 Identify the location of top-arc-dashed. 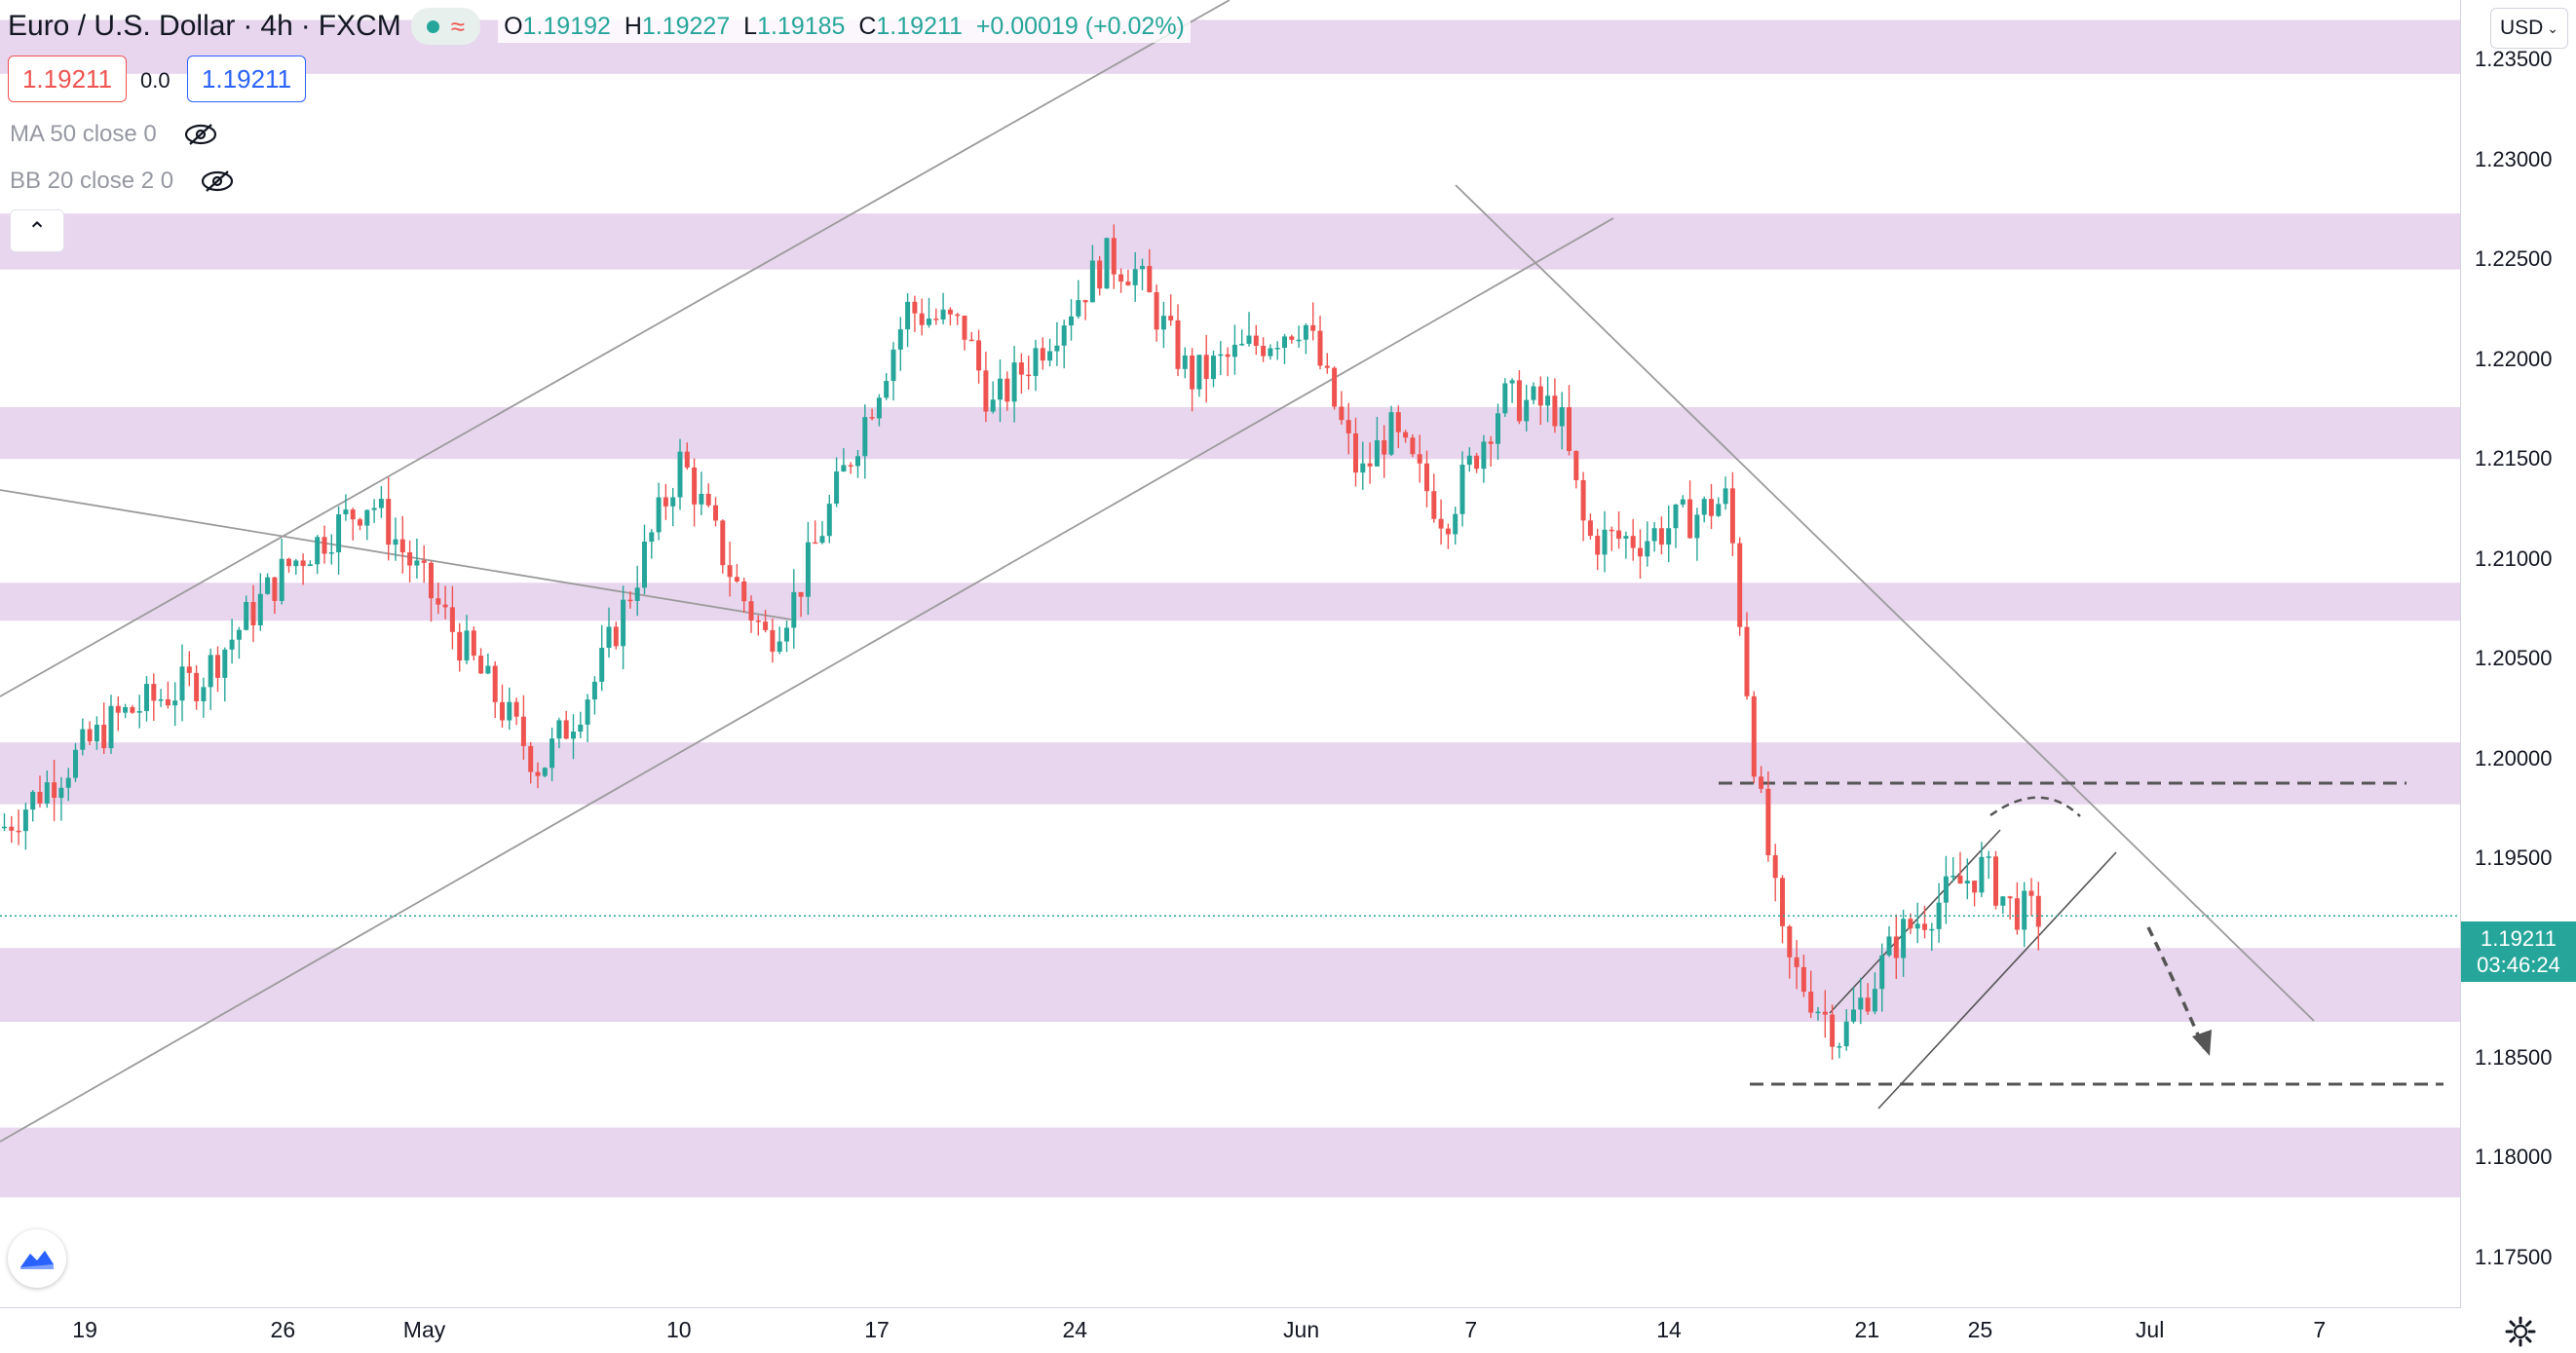
(2035, 806).